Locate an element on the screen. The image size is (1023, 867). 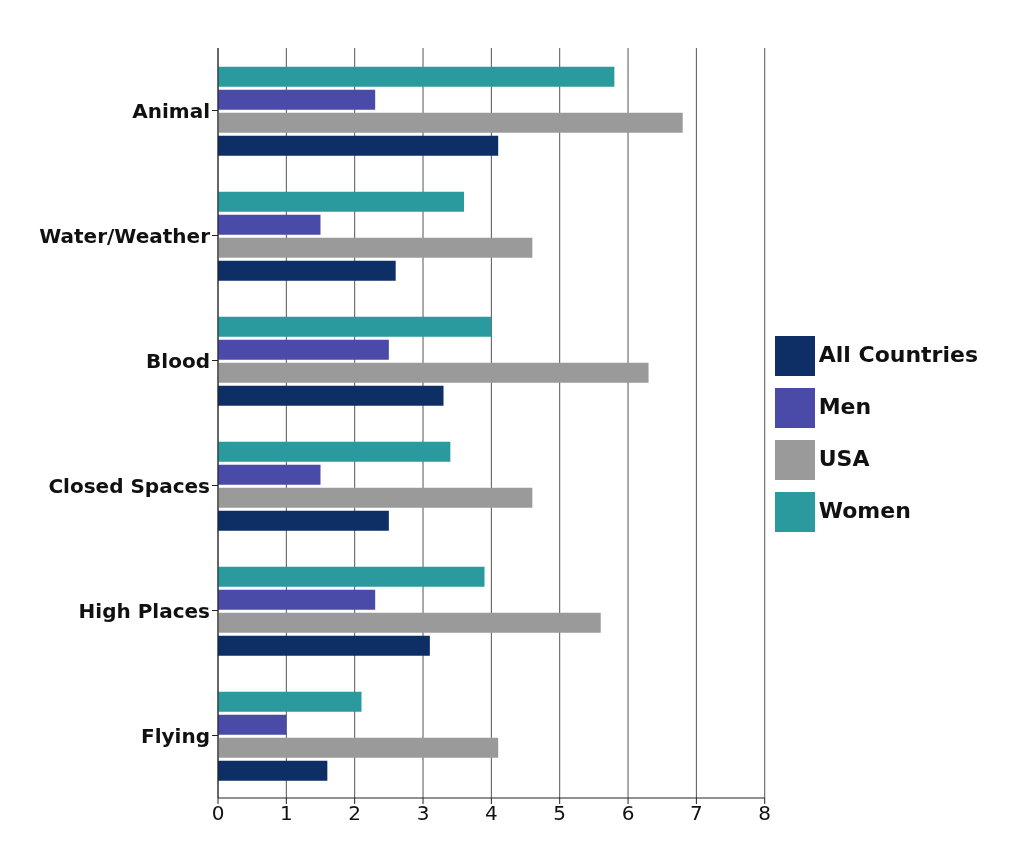
y-tick-label: High Places is located at coordinates (144, 610).